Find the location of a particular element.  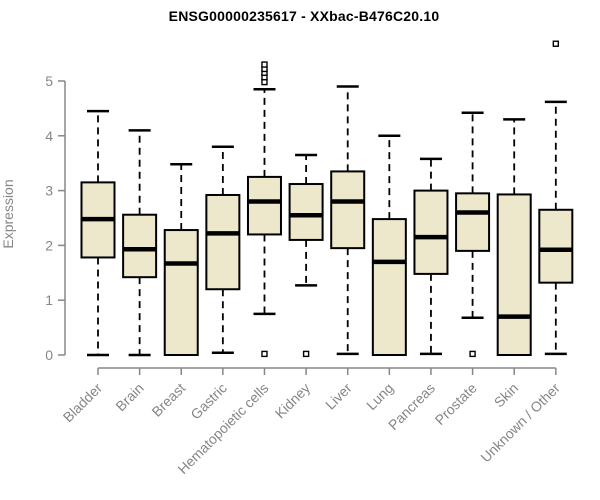

x-tick-label-skin: Skin is located at coordinates (506, 395).